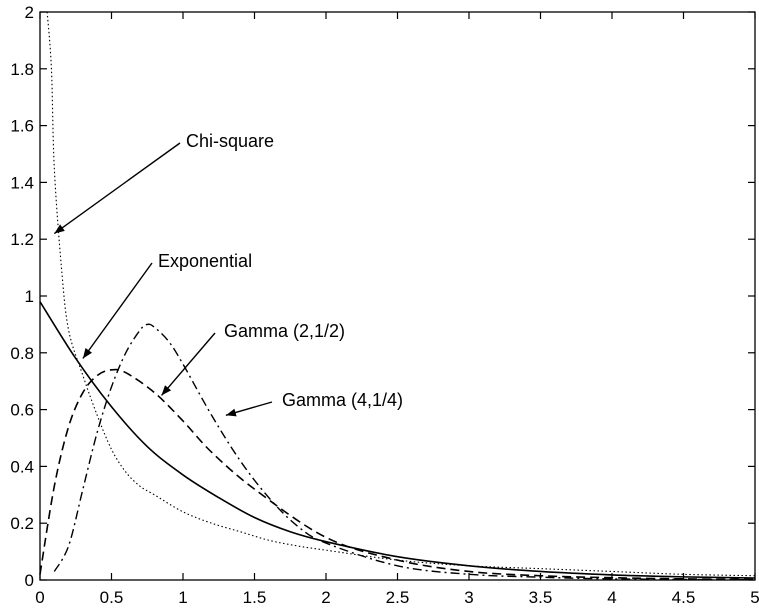 This screenshot has height=613, width=759. What do you see at coordinates (39, 597) in the screenshot?
I see `x-tick-label: 0` at bounding box center [39, 597].